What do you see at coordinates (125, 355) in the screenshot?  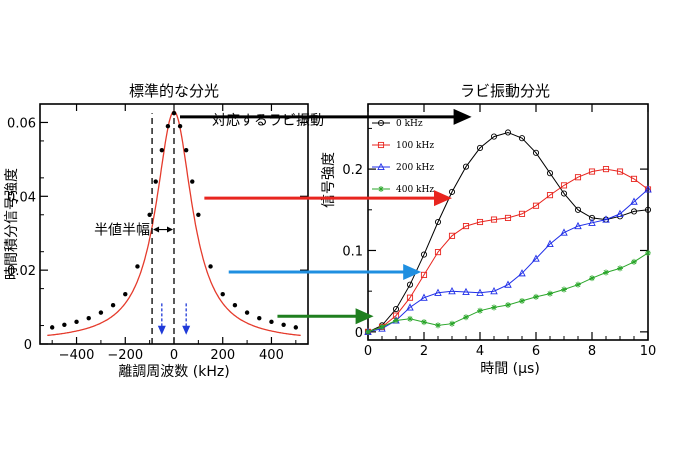 I see `left-x-tick-label: −200` at bounding box center [125, 355].